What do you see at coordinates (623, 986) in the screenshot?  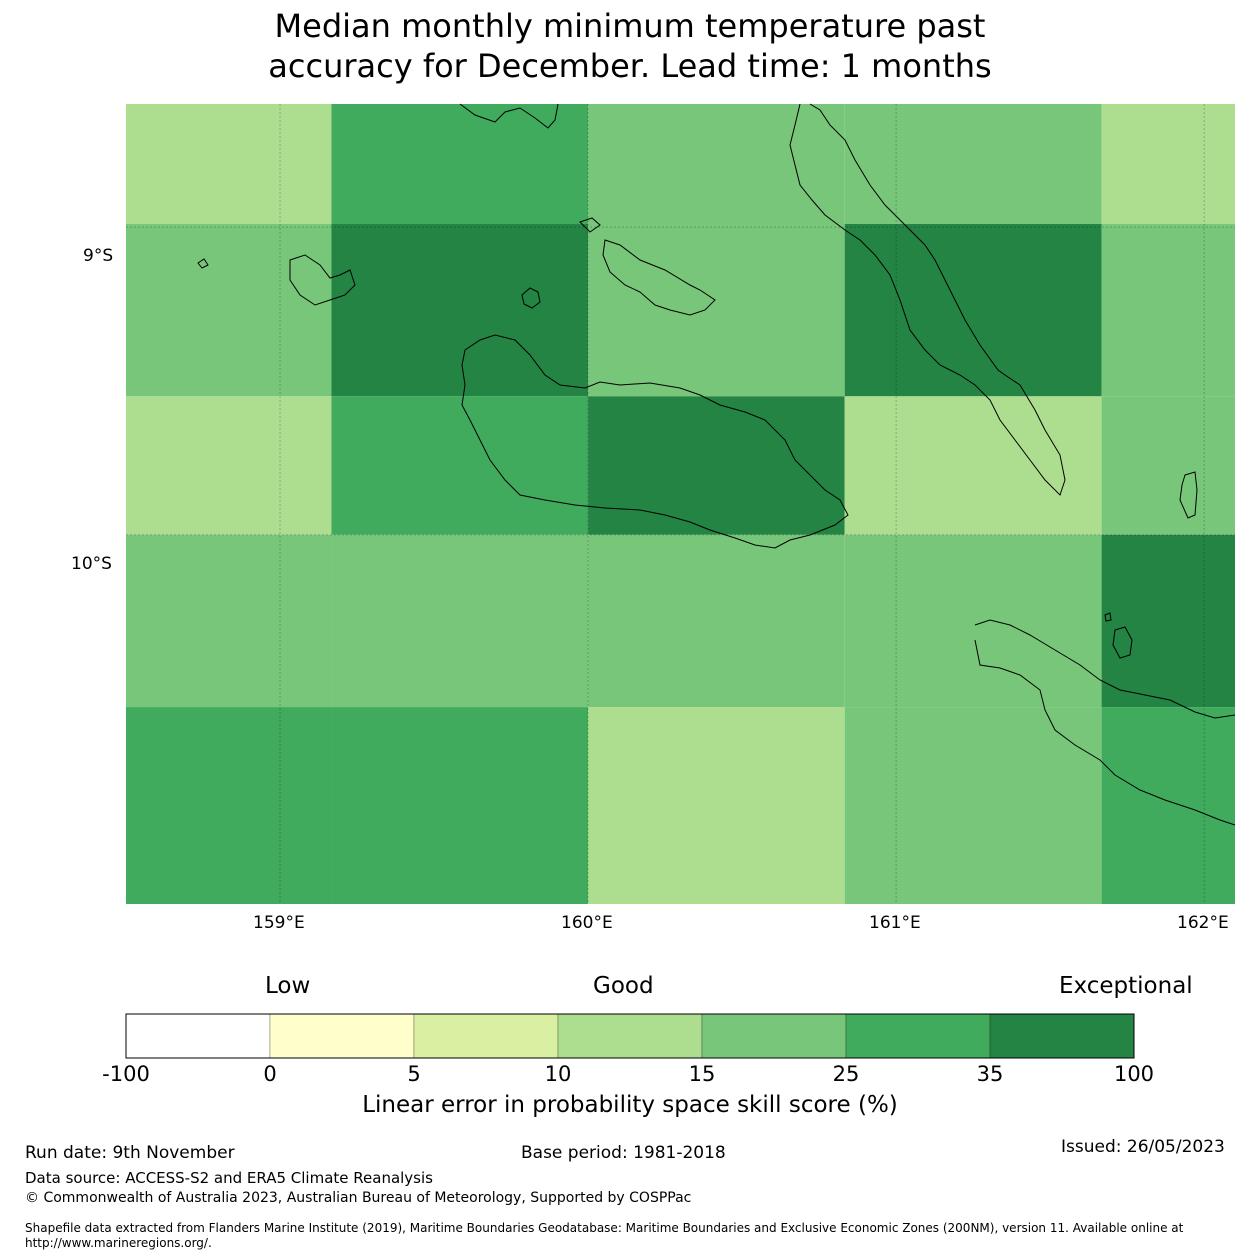 I see `legend-good-label: Good` at bounding box center [623, 986].